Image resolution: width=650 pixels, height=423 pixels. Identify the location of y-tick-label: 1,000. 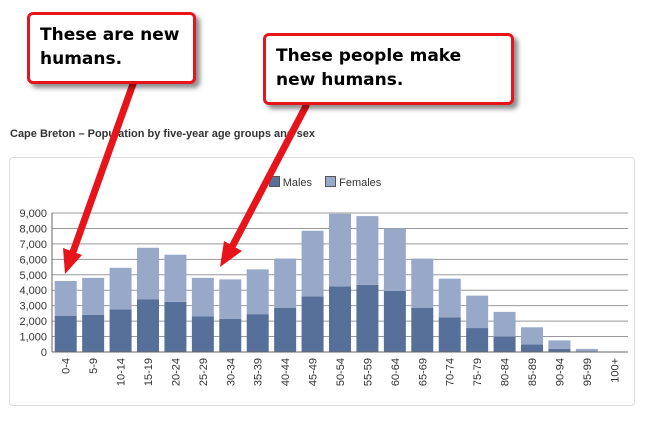
(33, 338).